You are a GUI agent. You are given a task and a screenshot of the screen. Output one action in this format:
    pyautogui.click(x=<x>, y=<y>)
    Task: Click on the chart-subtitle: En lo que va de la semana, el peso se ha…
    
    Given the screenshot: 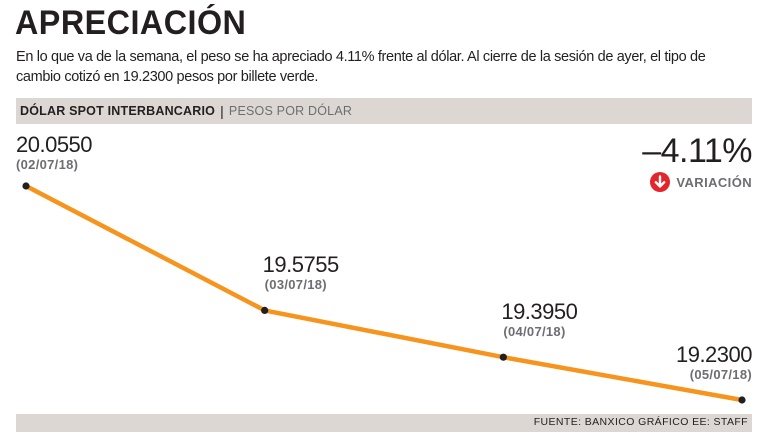 What is the action you would take?
    pyautogui.click(x=361, y=67)
    